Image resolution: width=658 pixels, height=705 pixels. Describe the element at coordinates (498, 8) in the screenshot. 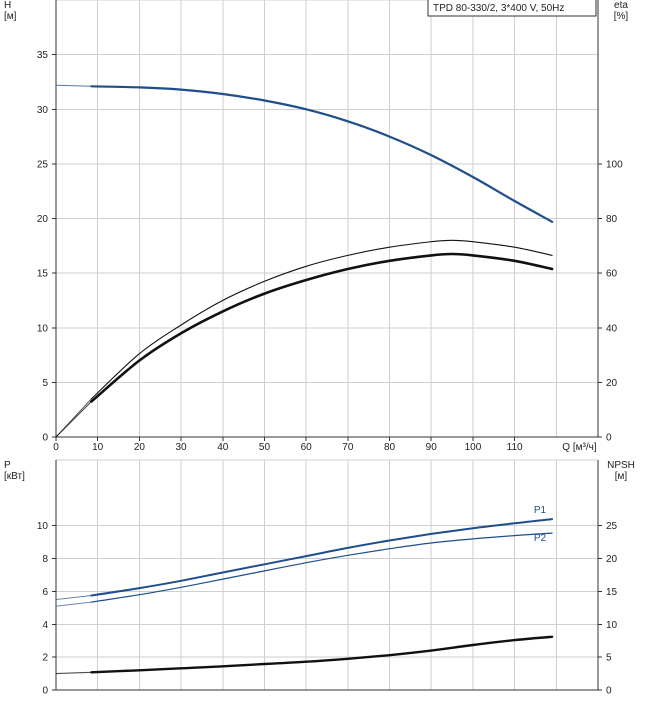

I see `chart-title: TPD 80-330/2, 3*400 V, 50Hz` at that location.